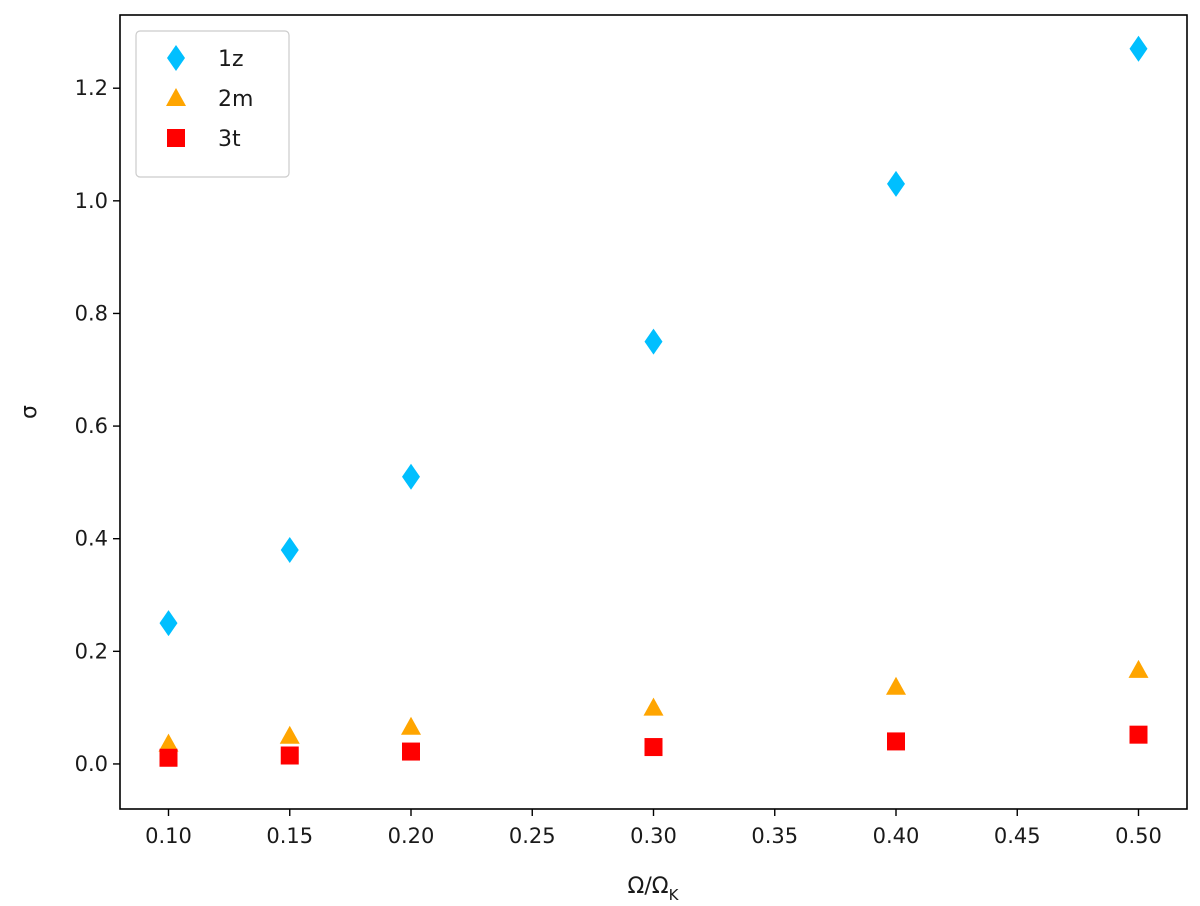  Describe the element at coordinates (235, 99) in the screenshot. I see `legend-label-2m: 2m` at that location.